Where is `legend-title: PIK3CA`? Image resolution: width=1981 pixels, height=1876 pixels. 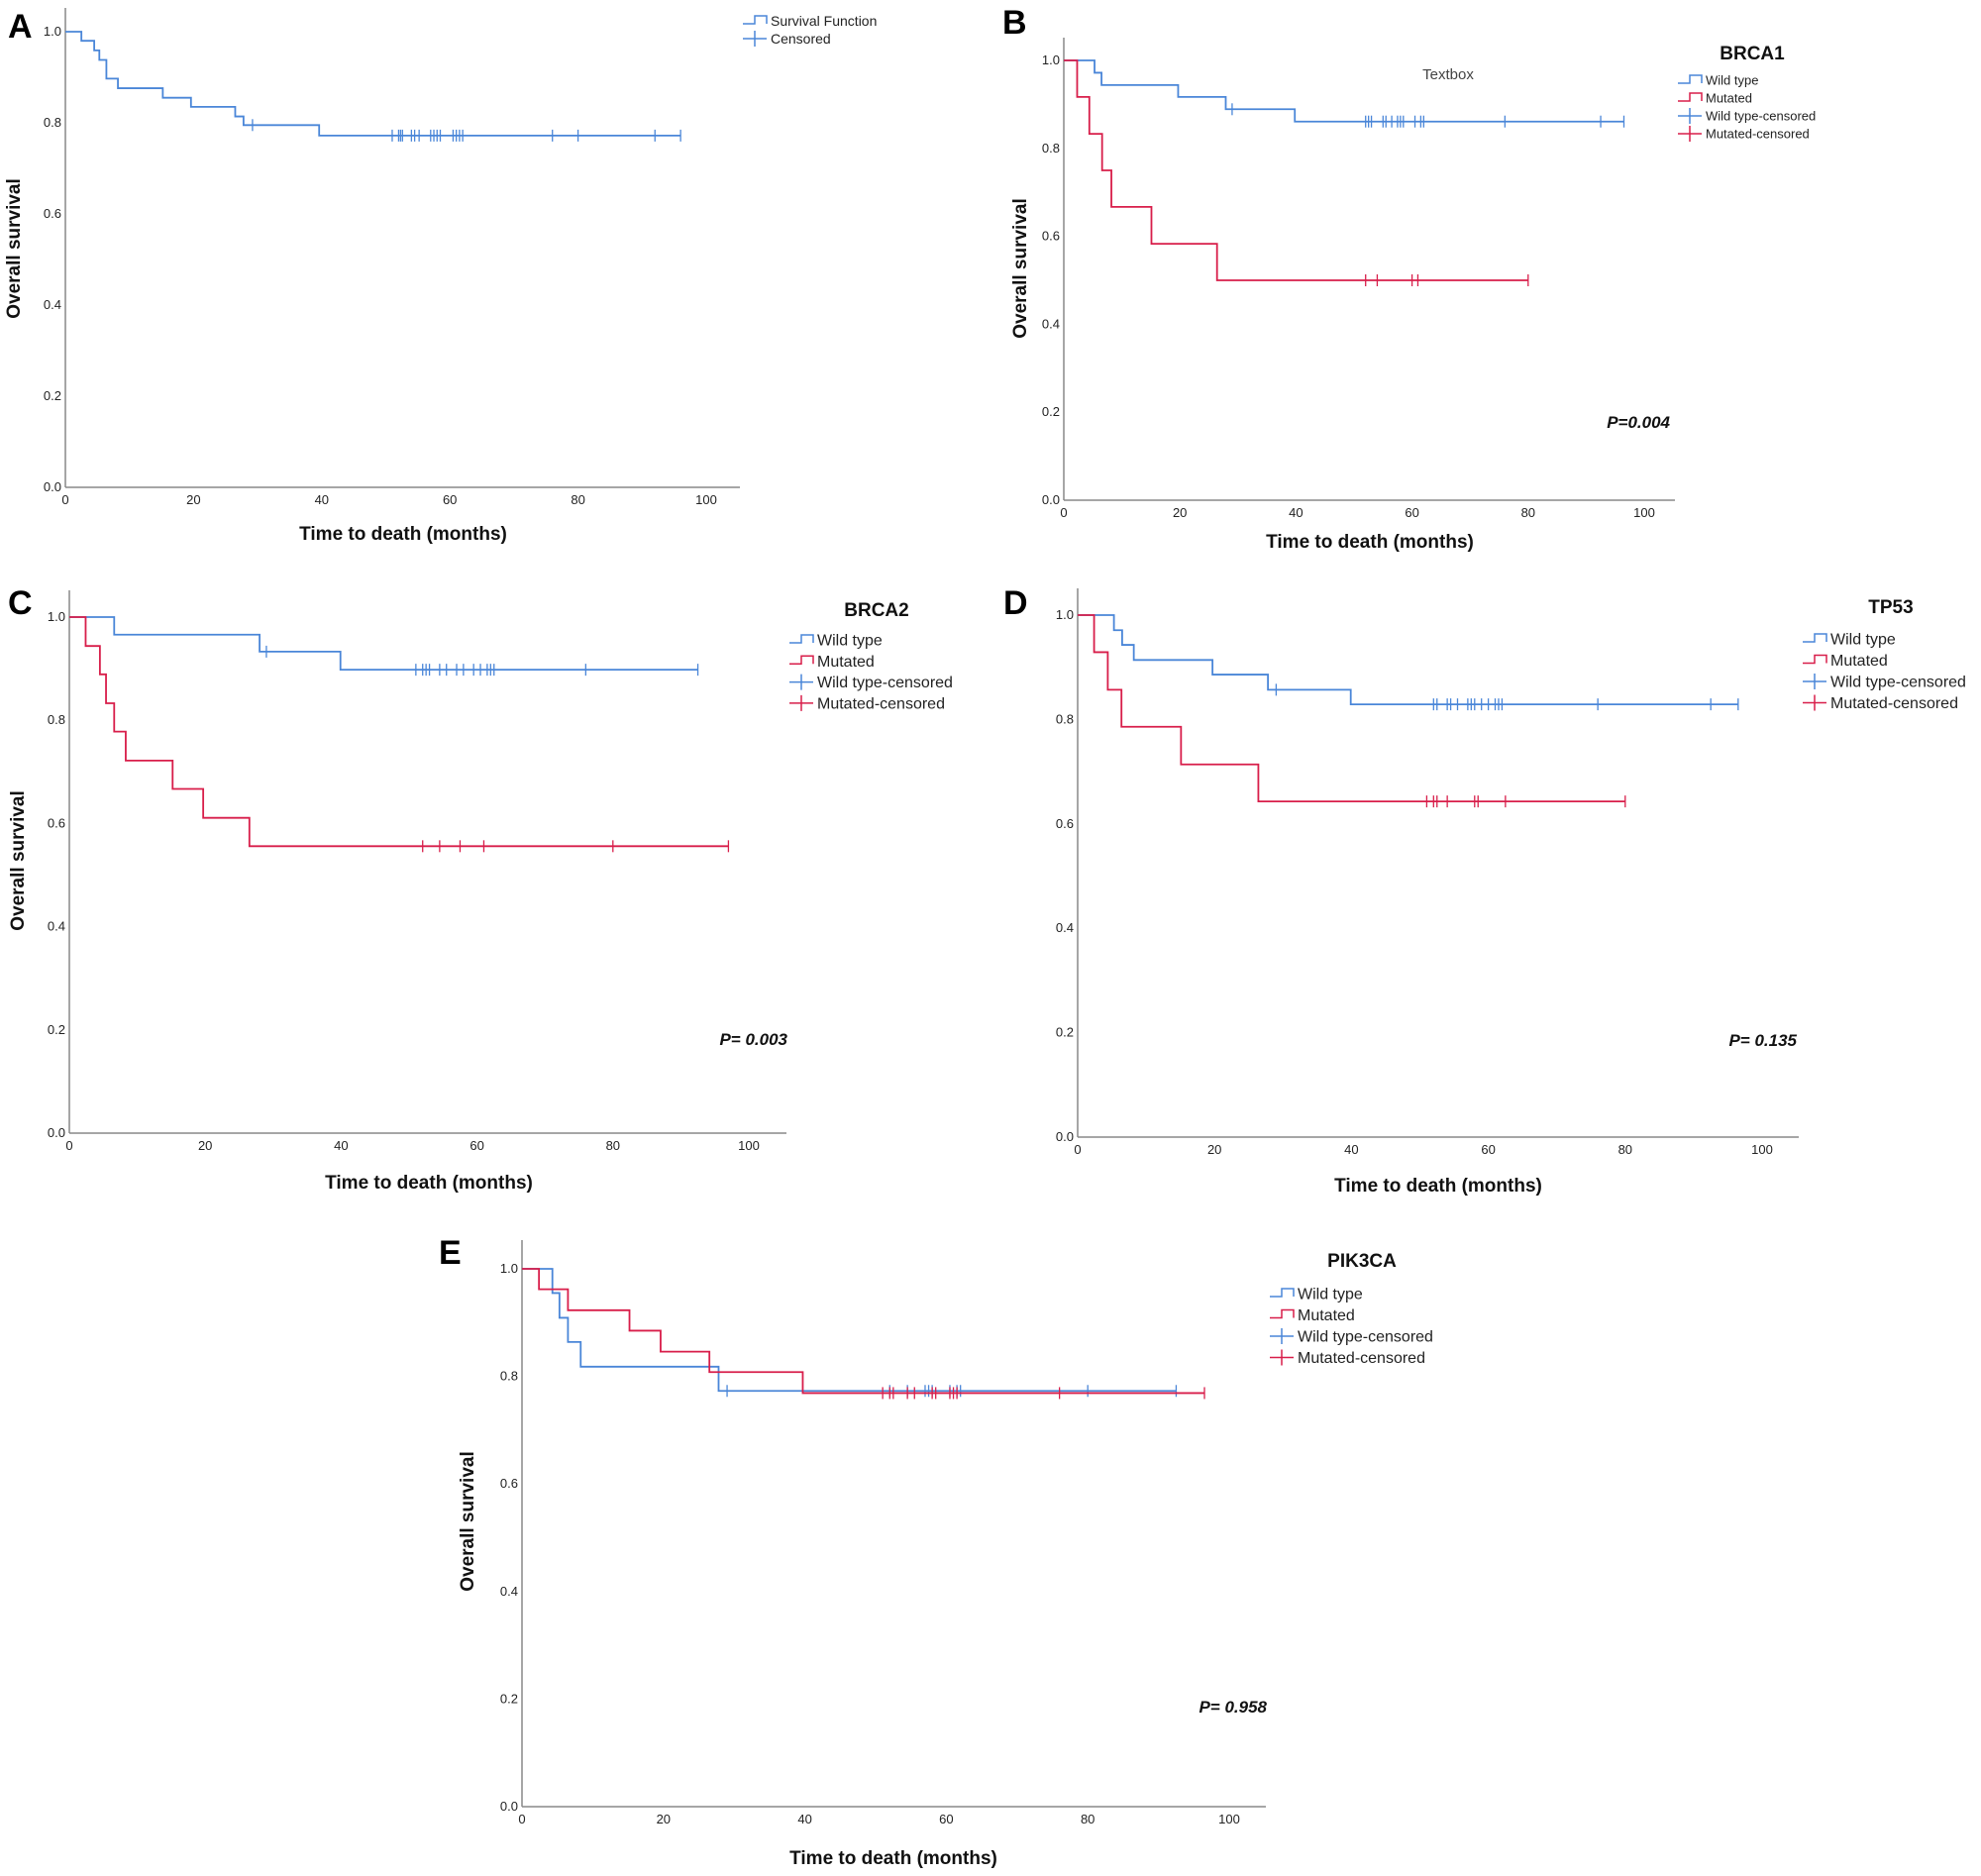 legend-title: PIK3CA is located at coordinates (1362, 1261).